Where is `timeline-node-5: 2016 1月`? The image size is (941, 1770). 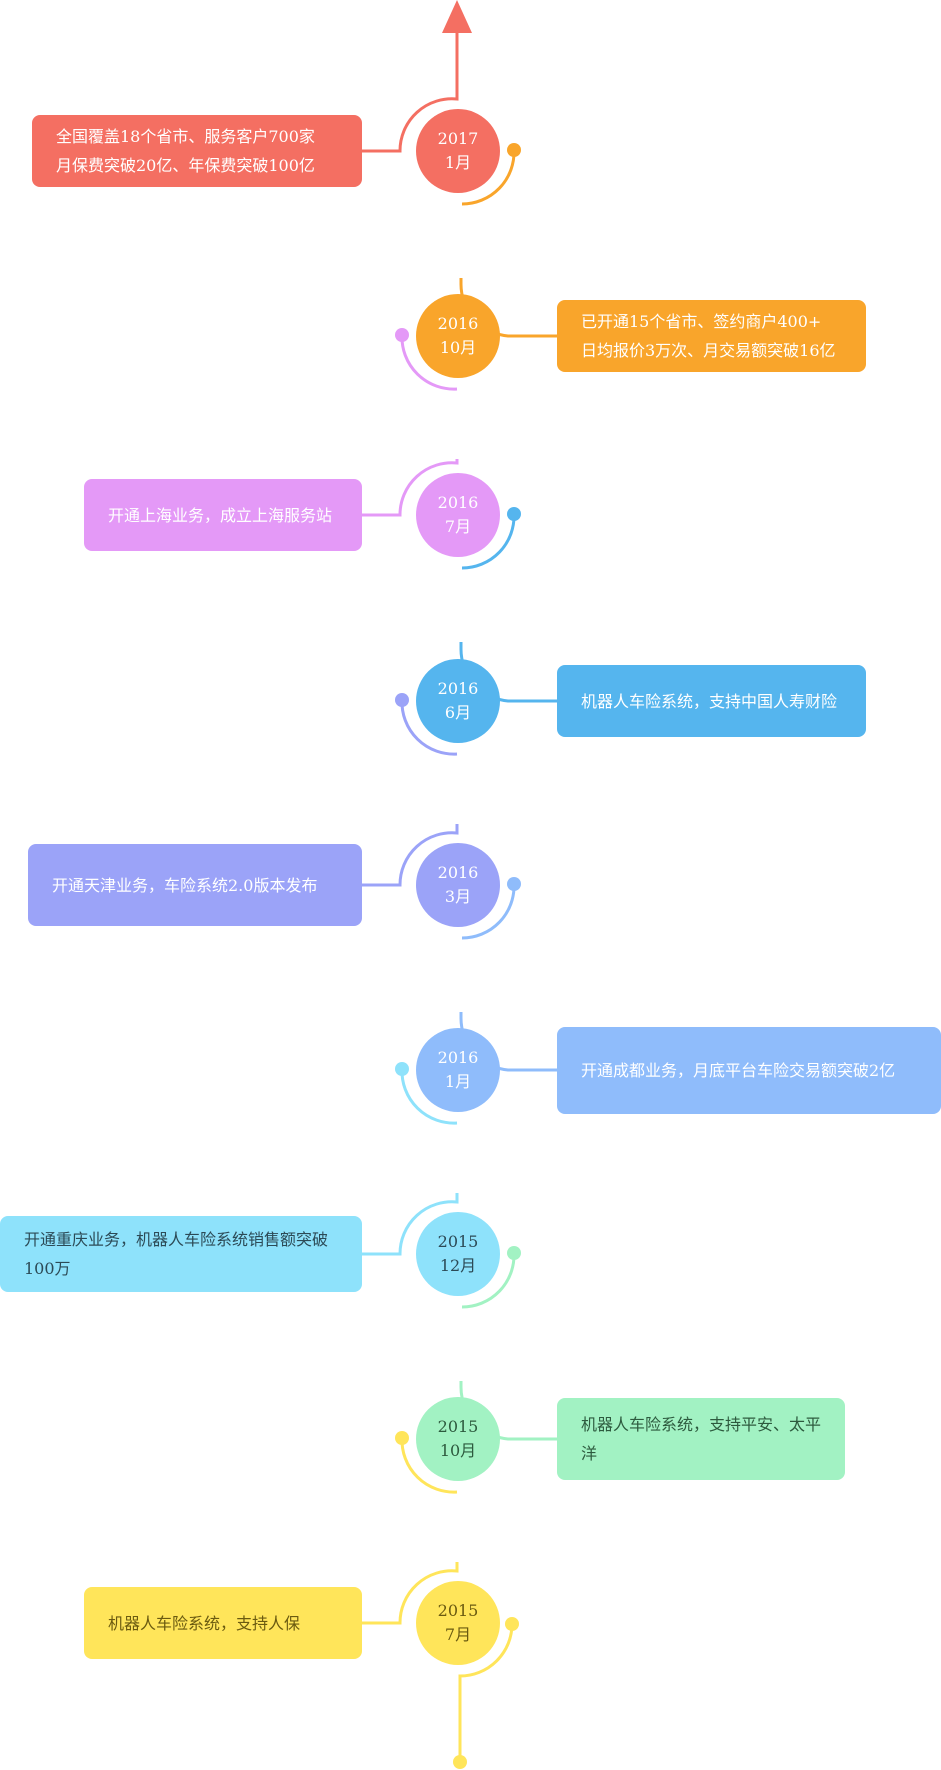 timeline-node-5: 2016 1月 is located at coordinates (476, 1068).